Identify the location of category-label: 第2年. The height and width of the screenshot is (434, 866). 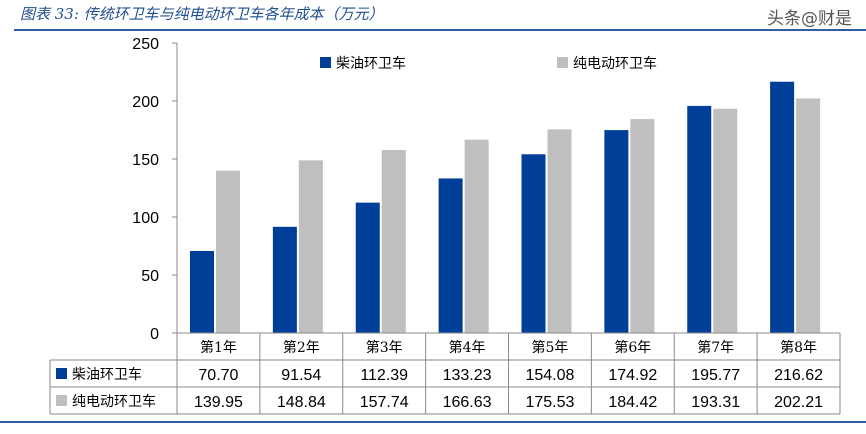
(301, 347).